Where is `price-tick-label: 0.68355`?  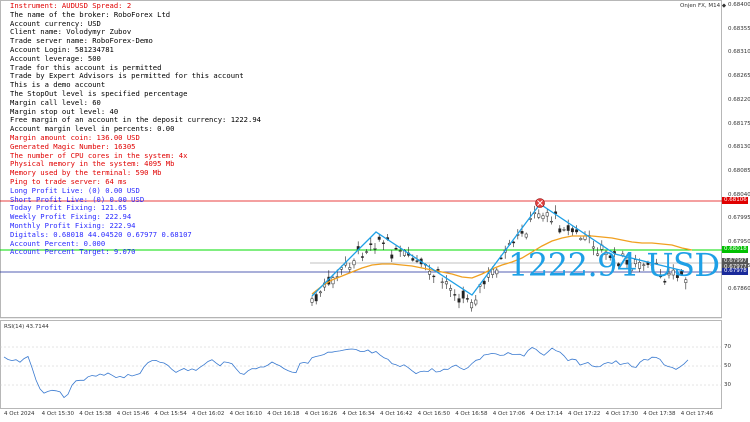
price-tick-label: 0.68355 is located at coordinates (739, 28).